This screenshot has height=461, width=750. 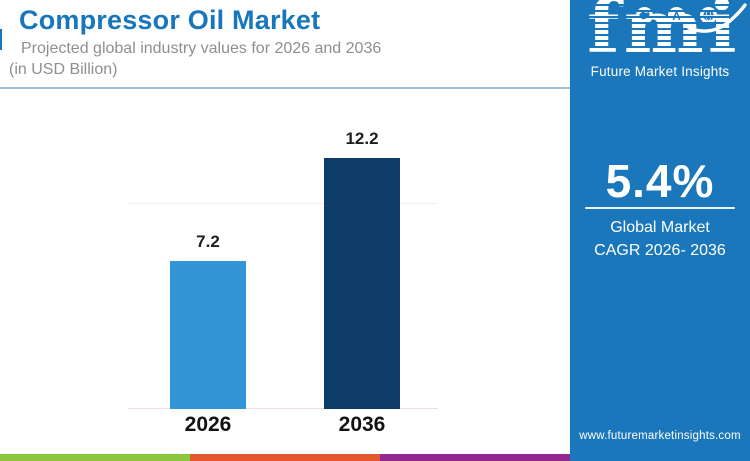 I want to click on cagr-label-line1: Global Market, so click(x=660, y=227).